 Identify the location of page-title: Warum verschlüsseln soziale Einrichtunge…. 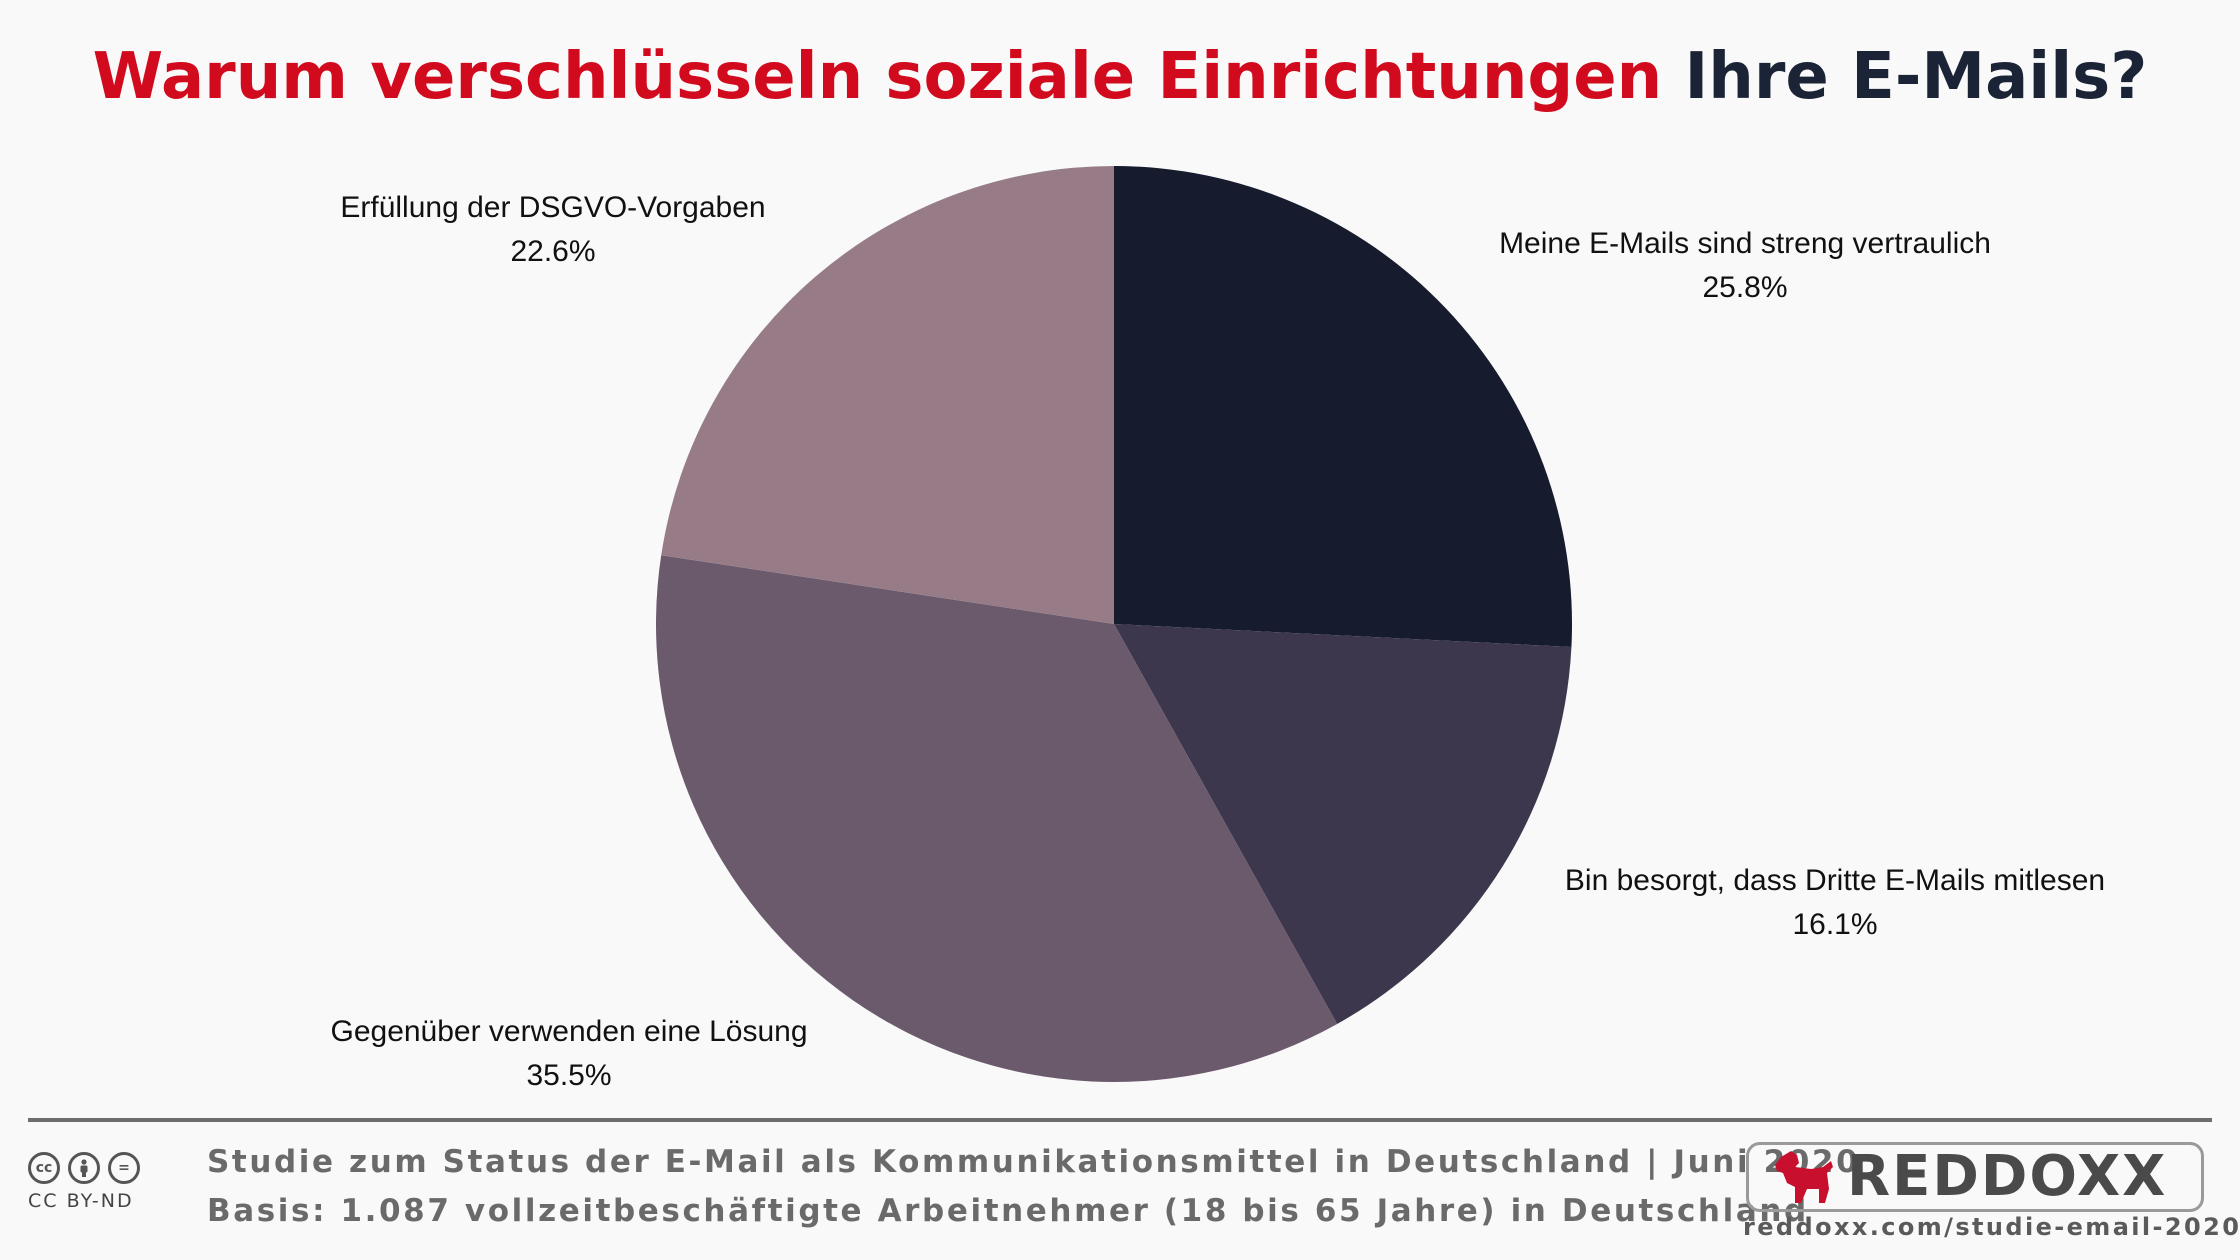
(1120, 77).